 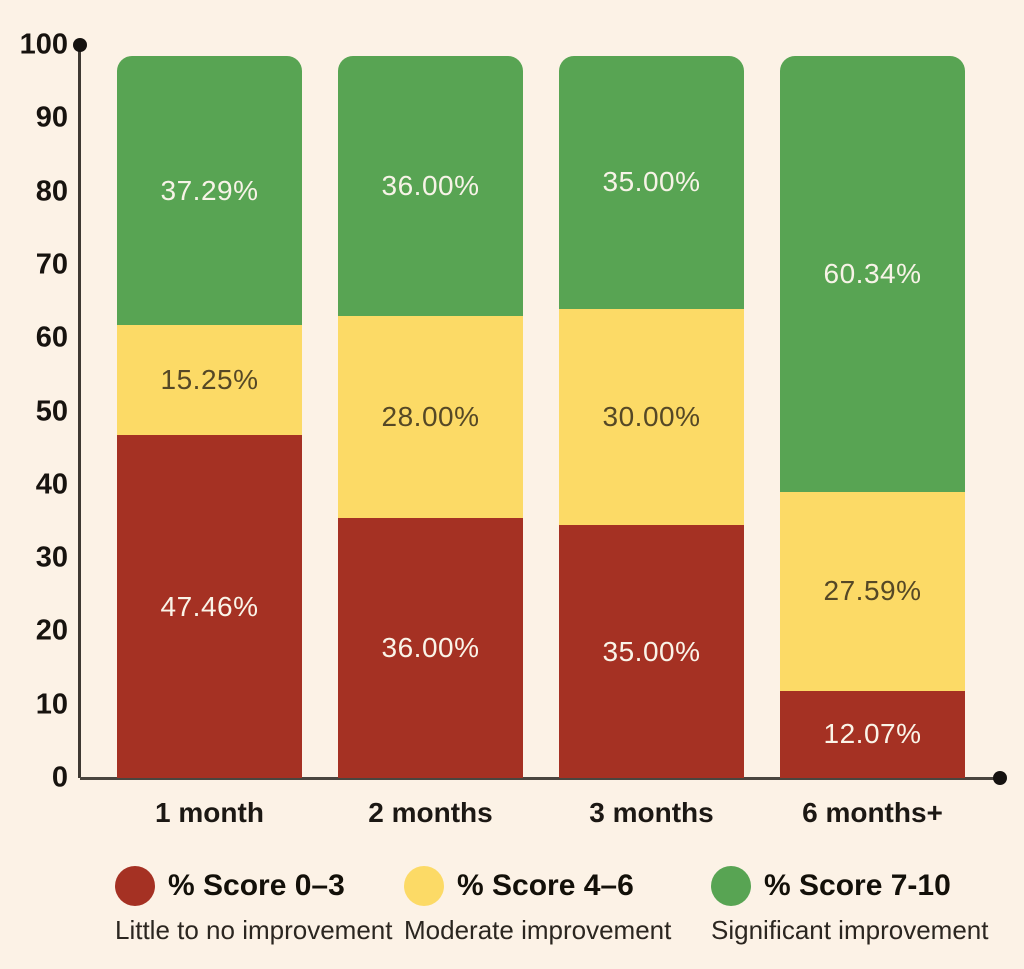 I want to click on segment-pct-score-7-10-2-months: 36.00%, so click(x=430, y=186).